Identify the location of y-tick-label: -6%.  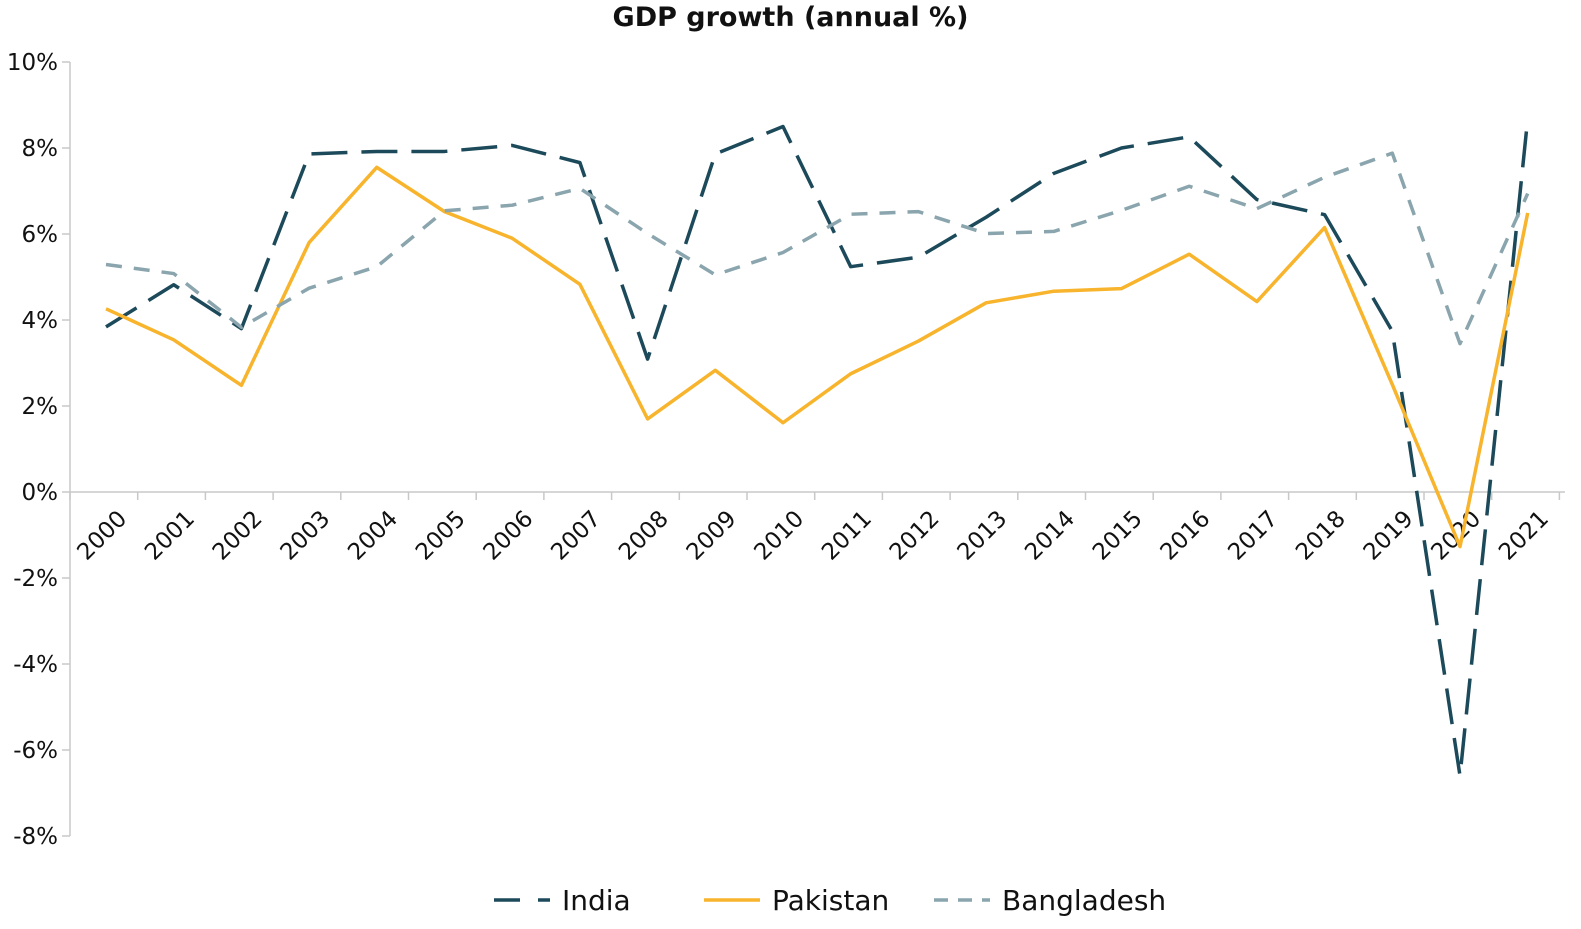
(35, 751).